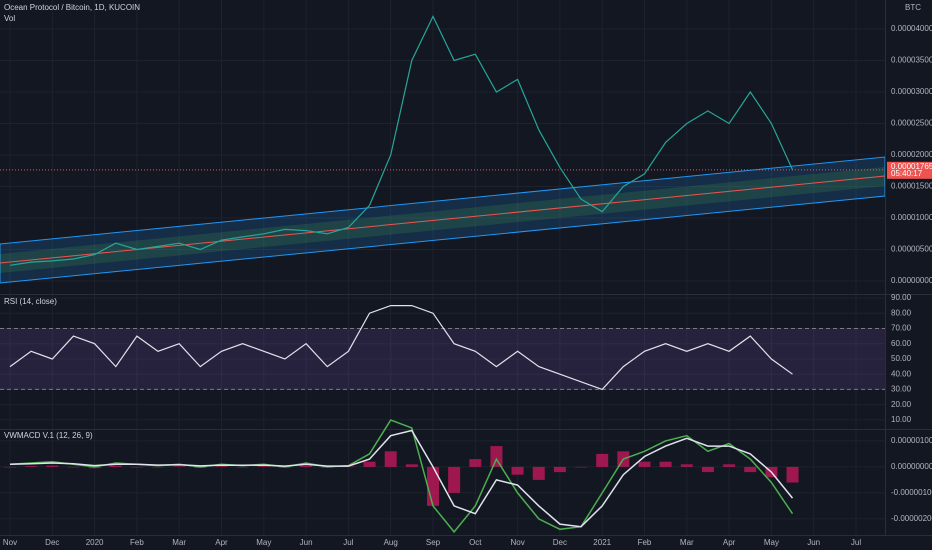  What do you see at coordinates (72, 7) in the screenshot?
I see `chart-title: Ocean Protocol / Bitcoin, 1D, KUCOIN` at bounding box center [72, 7].